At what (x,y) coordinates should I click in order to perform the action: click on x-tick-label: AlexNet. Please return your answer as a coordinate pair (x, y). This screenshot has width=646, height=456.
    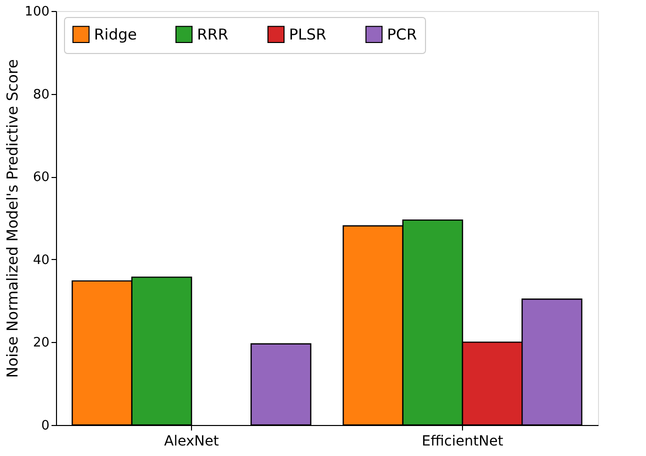
    Looking at the image, I should click on (192, 442).